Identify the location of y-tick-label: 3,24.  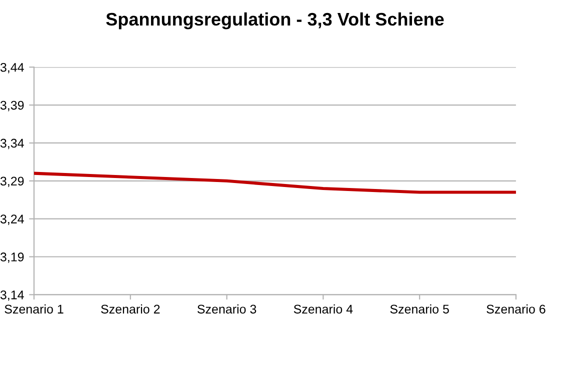
(12, 219).